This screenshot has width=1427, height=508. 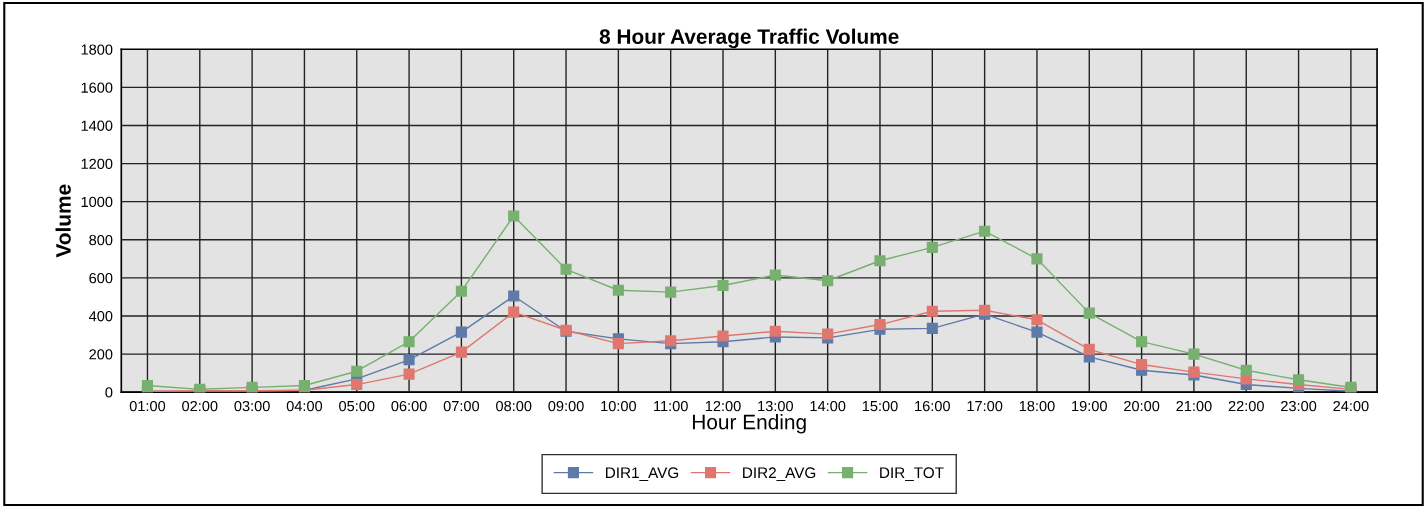 I want to click on y-tick-label: 1800, so click(x=97, y=49).